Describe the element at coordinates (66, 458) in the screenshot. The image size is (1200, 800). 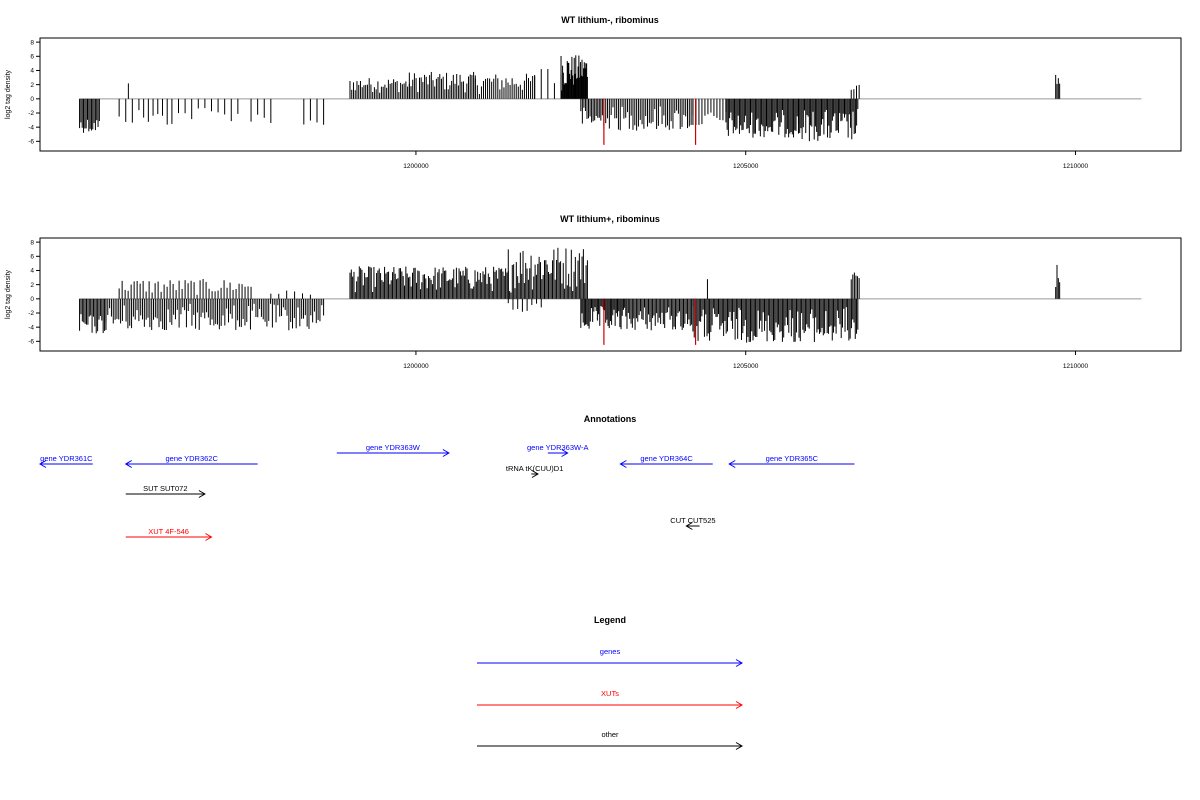
I see `feature-label: gene YDR361C` at that location.